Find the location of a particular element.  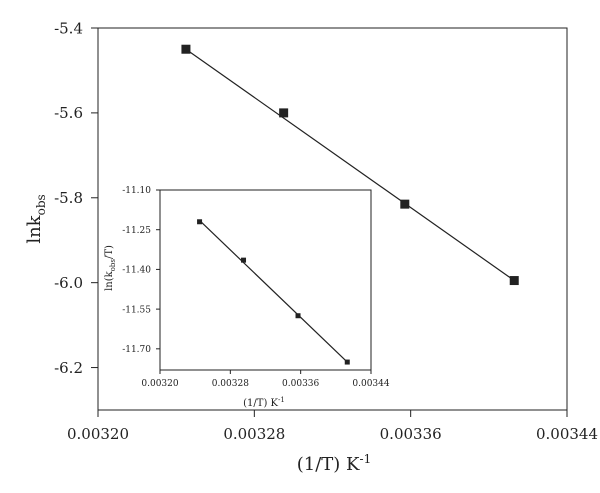

main-x-tick-label: 0.00320 is located at coordinates (98, 434).